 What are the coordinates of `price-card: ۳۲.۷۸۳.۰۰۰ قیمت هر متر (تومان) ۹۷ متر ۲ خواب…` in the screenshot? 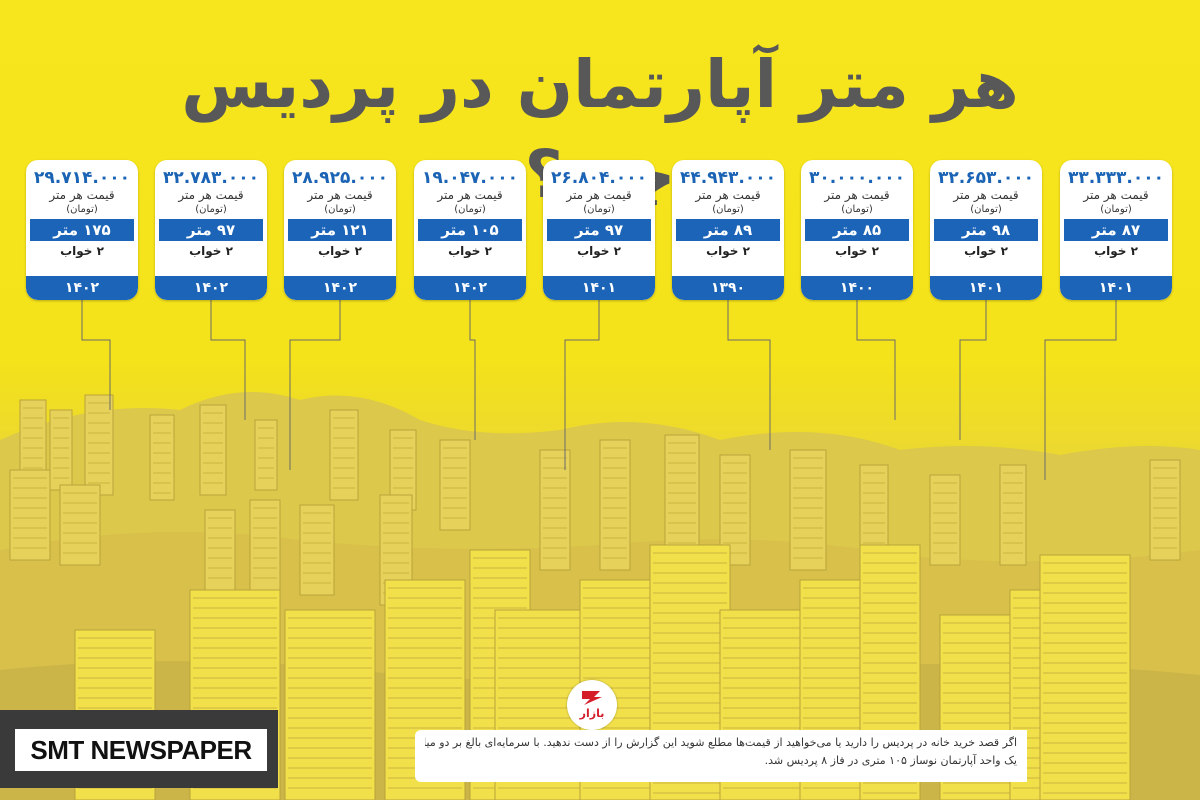 It's located at (211, 230).